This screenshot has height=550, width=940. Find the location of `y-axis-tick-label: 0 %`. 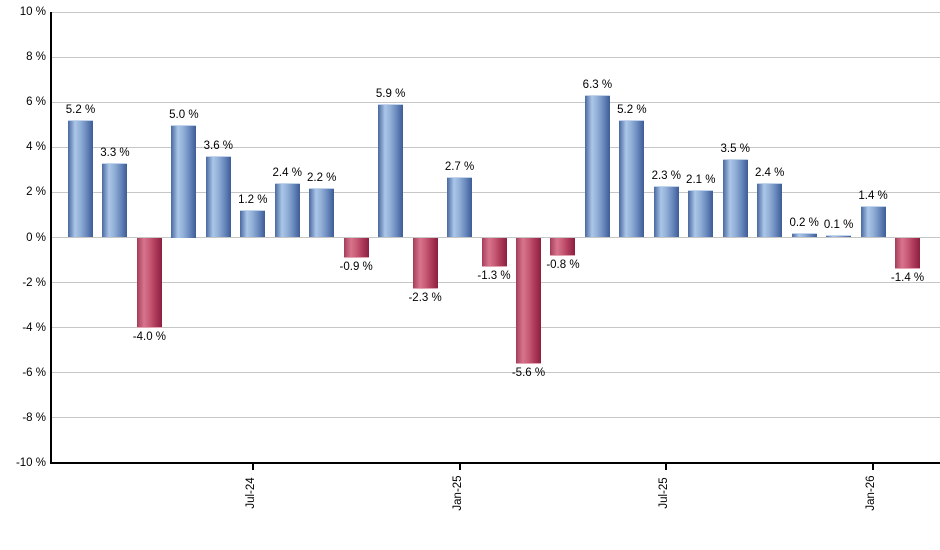

y-axis-tick-label: 0 % is located at coordinates (36, 237).